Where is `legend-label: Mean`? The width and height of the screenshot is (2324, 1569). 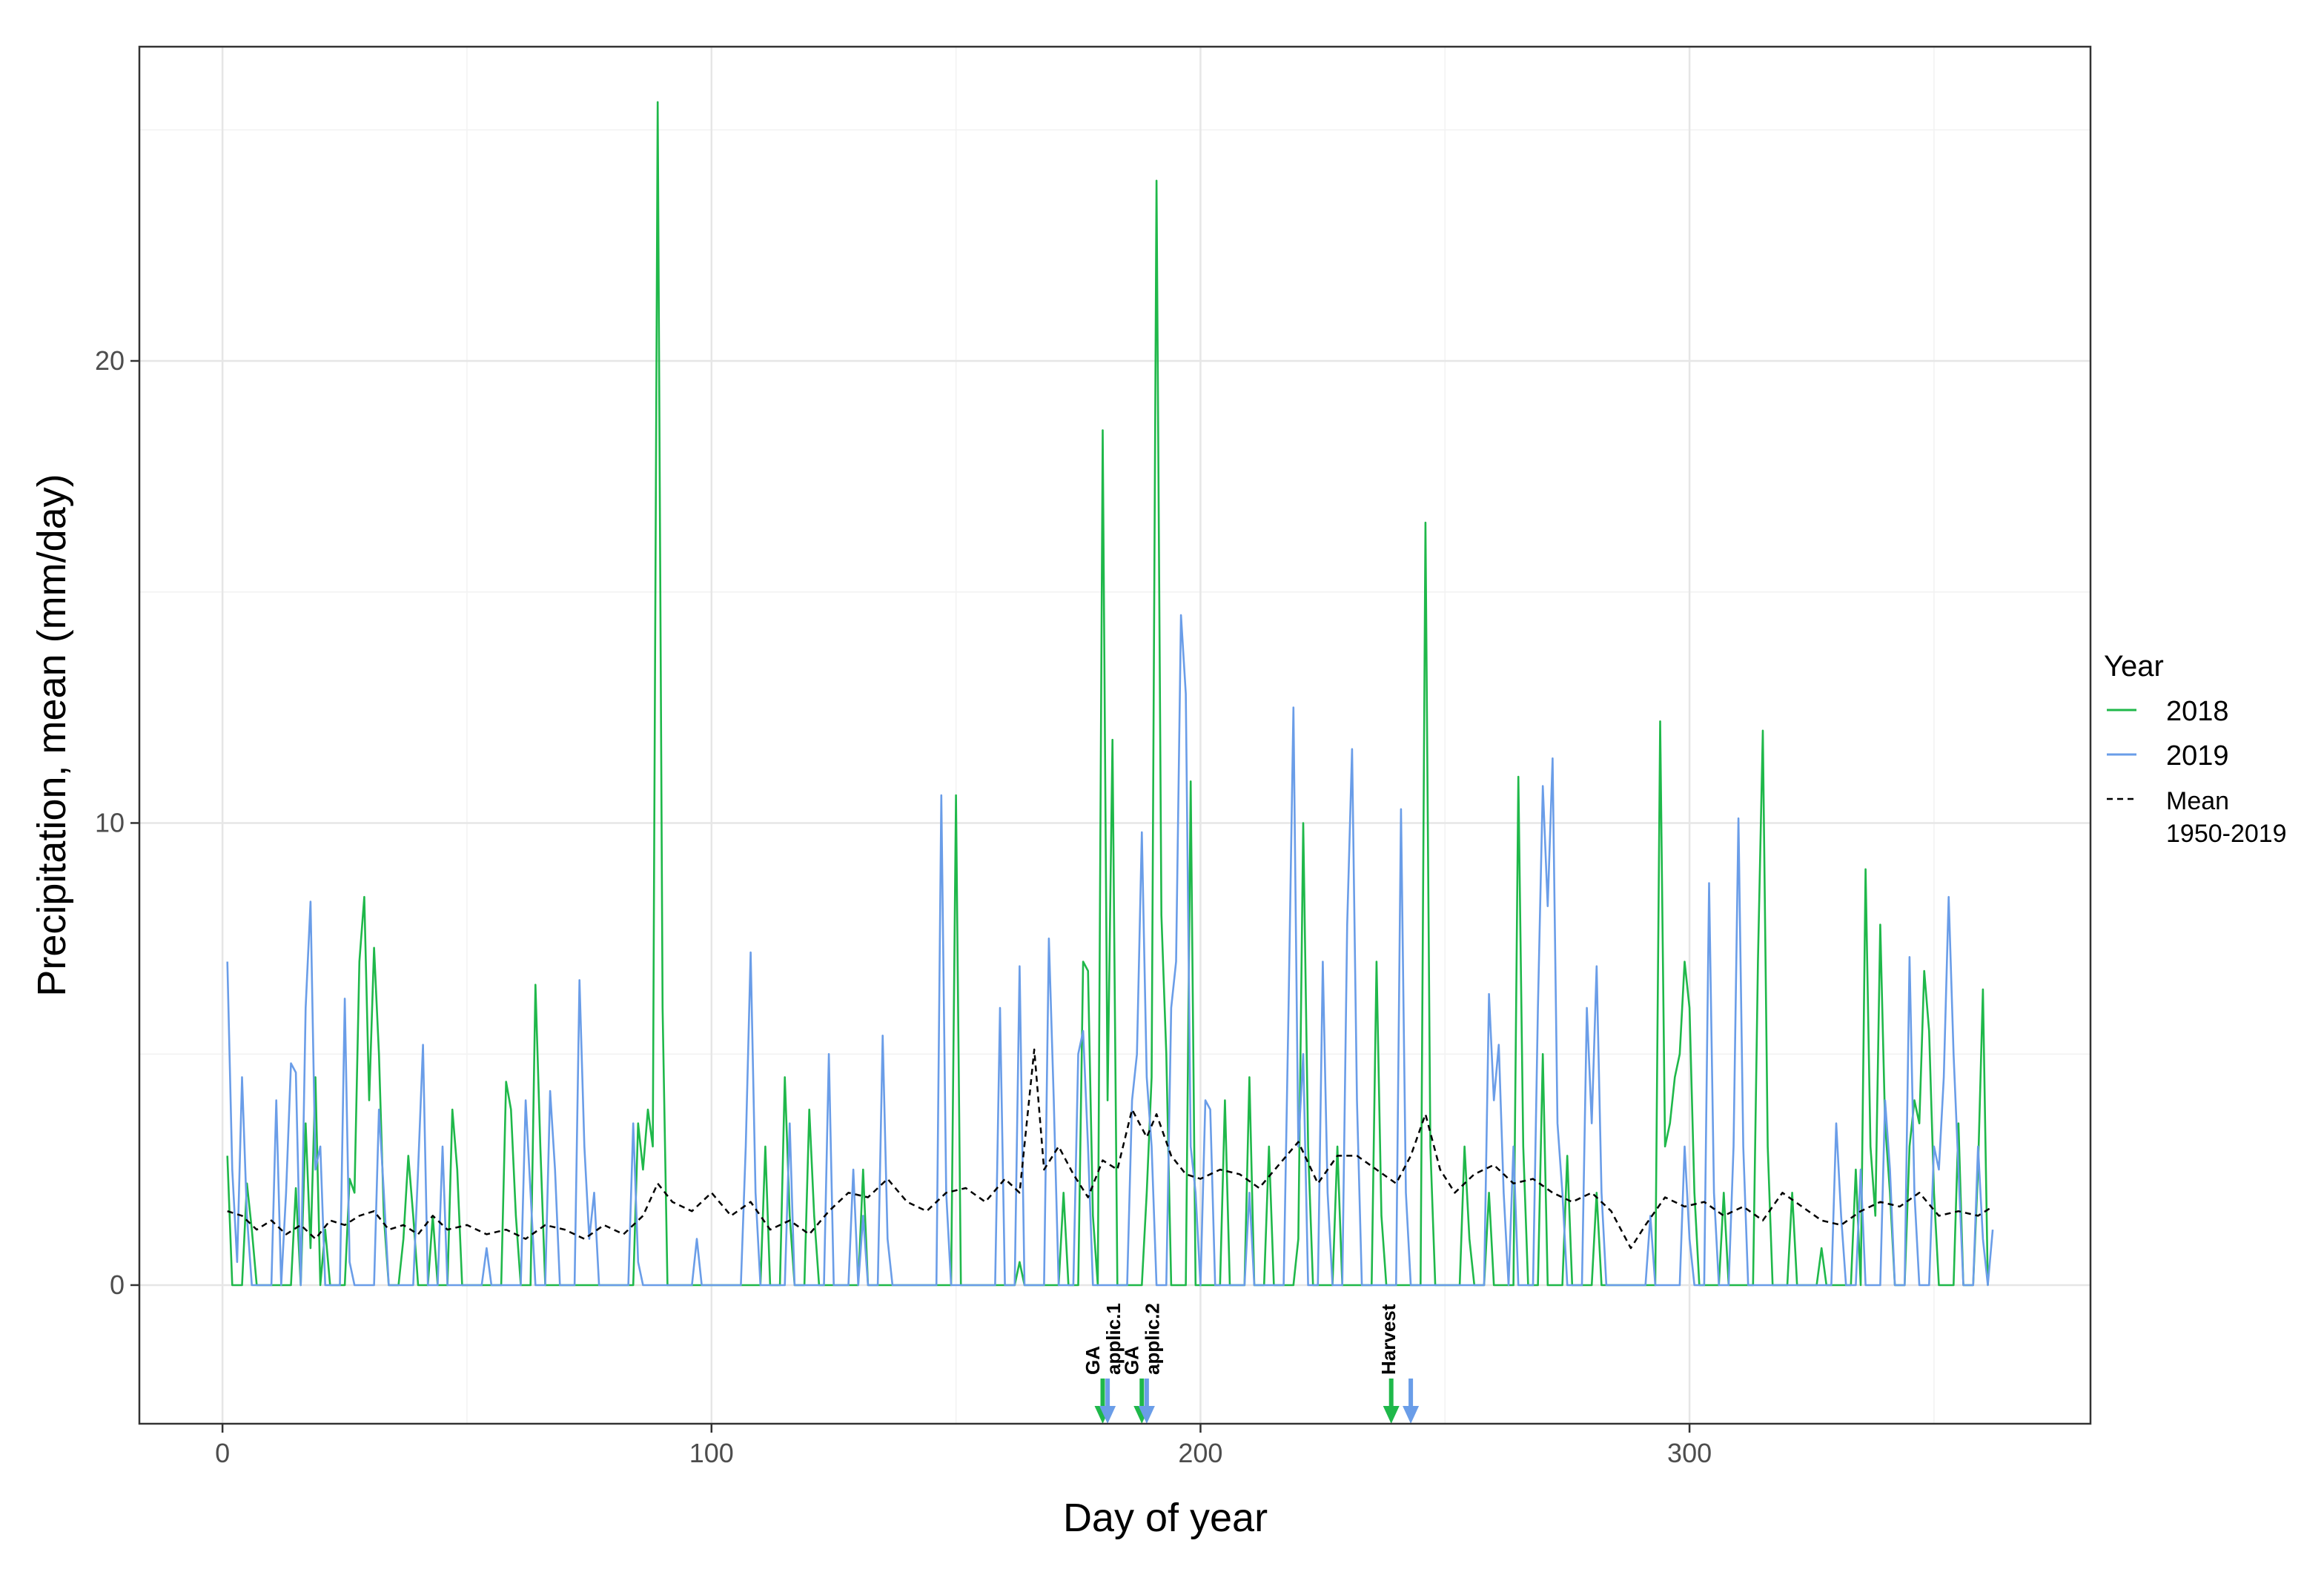
legend-label: Mean is located at coordinates (2197, 801).